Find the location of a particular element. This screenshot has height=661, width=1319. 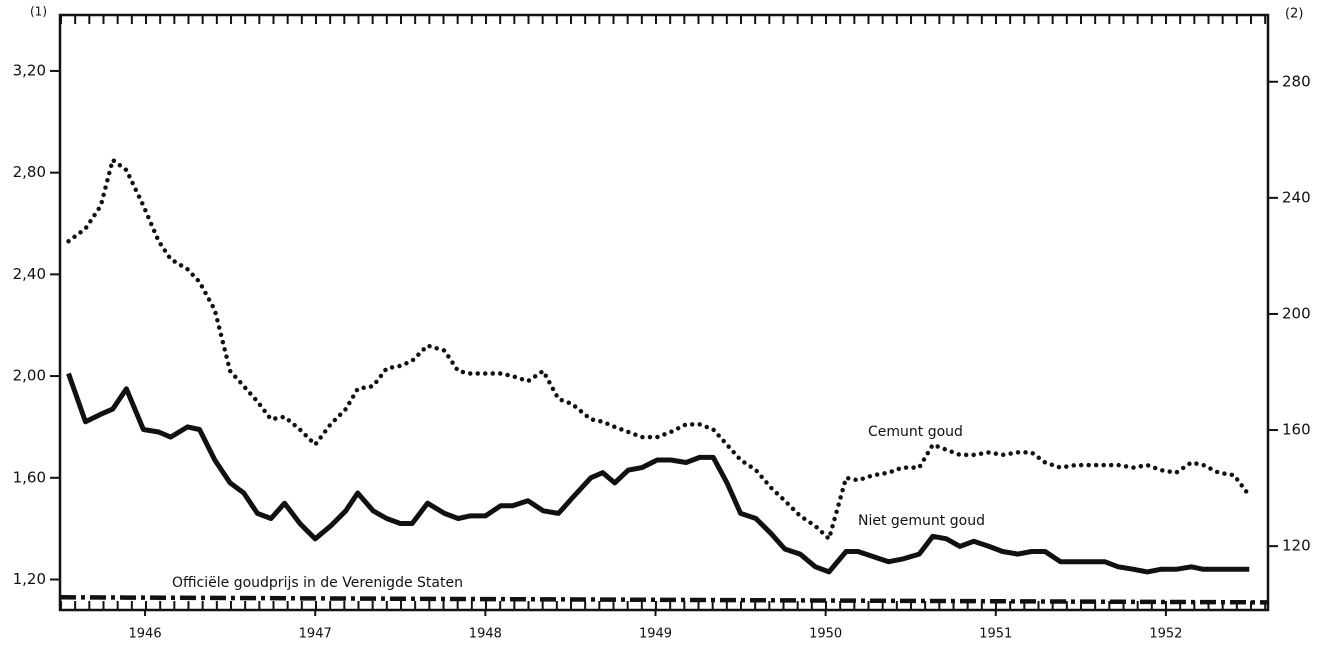

y2-tick-label: 240 is located at coordinates (1296, 197).